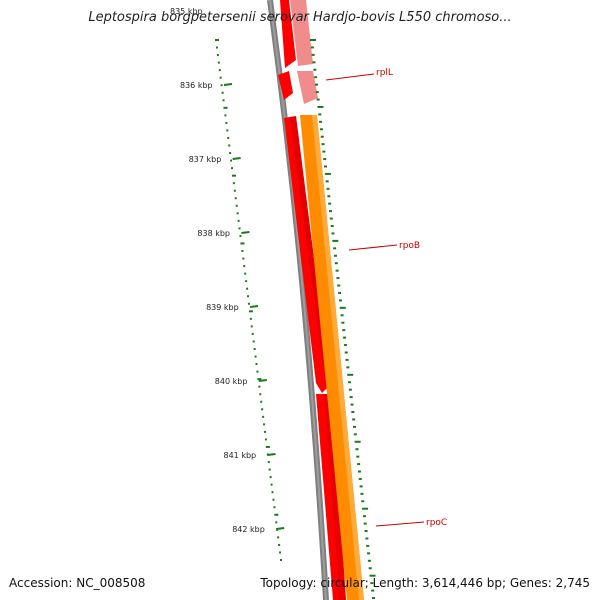 The image size is (600, 600). Describe the element at coordinates (240, 455) in the screenshot. I see `tick-label: 841 kbp` at that location.